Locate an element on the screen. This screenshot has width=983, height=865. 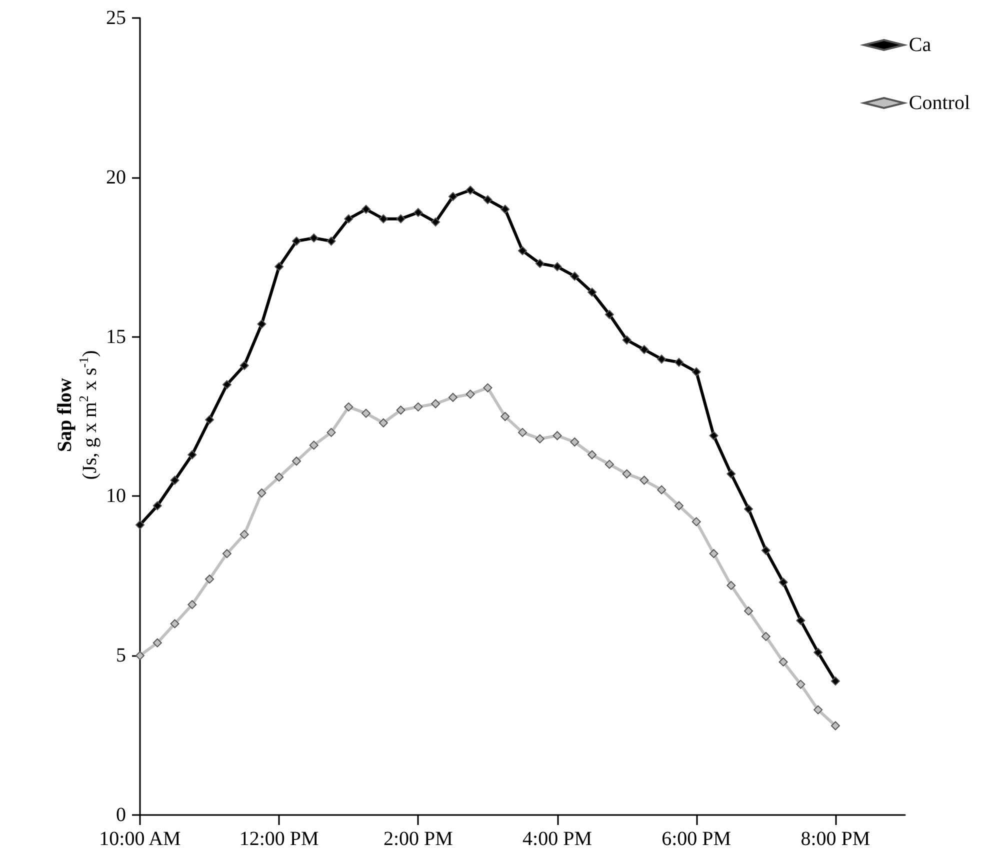
y-tick-label: 15 is located at coordinates (116, 337).